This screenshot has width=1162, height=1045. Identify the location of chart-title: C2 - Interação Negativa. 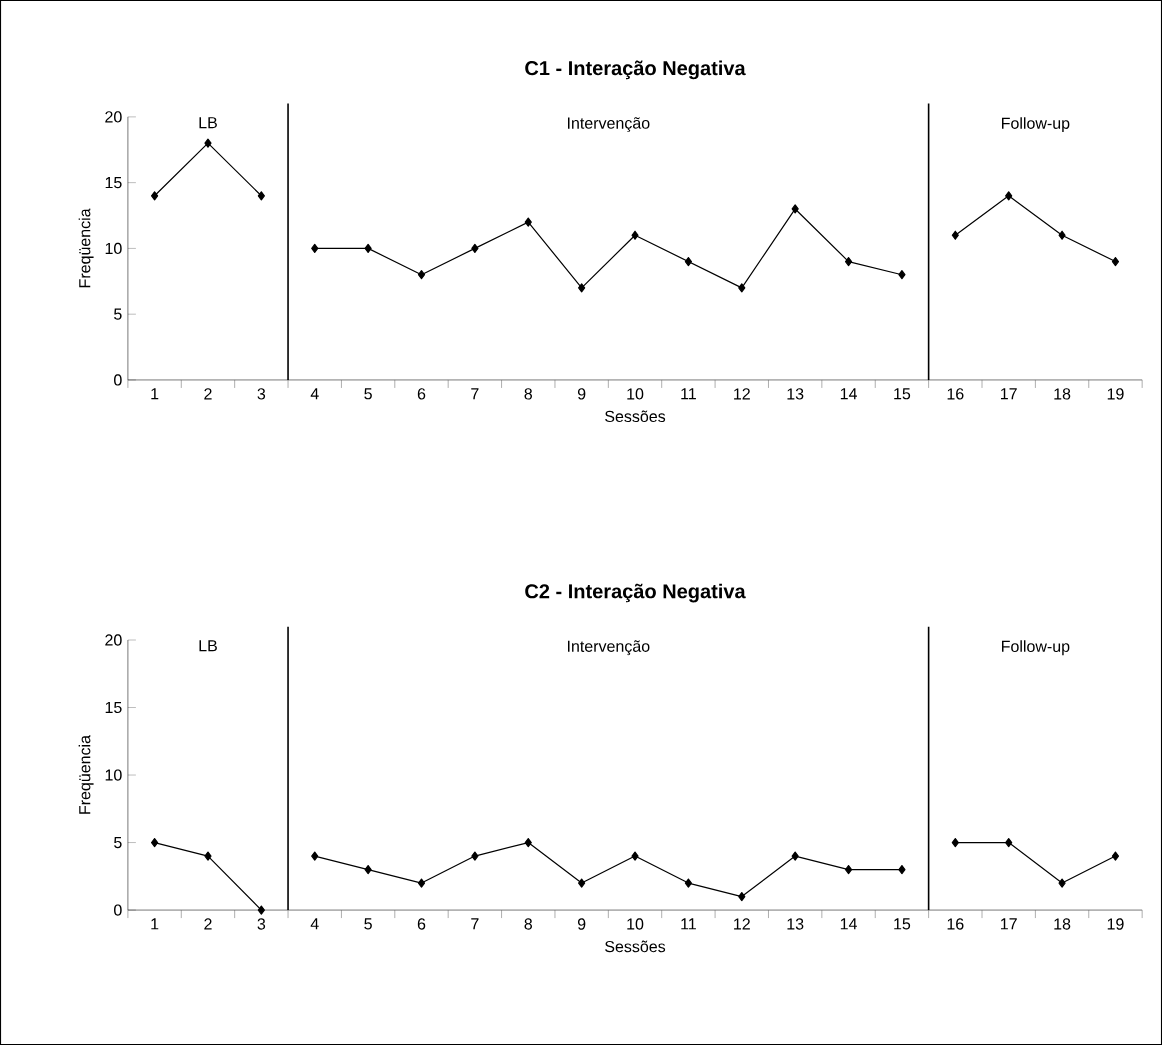
(635, 593).